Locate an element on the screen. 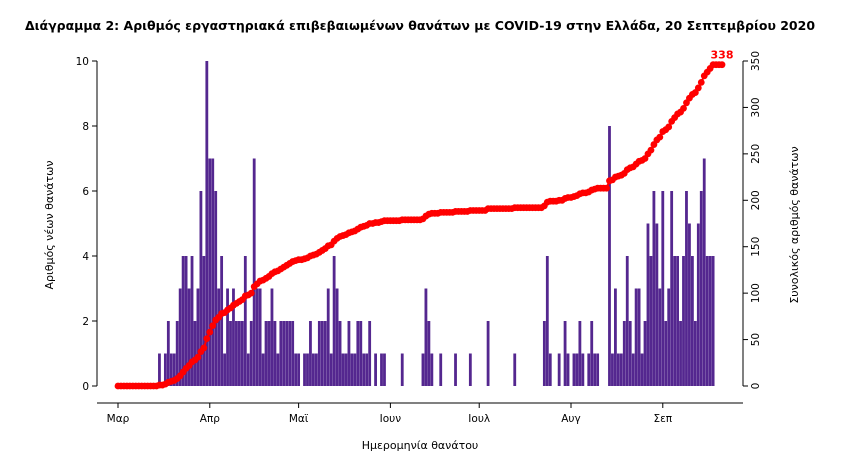  left-tick-label: 0 is located at coordinates (85, 387).